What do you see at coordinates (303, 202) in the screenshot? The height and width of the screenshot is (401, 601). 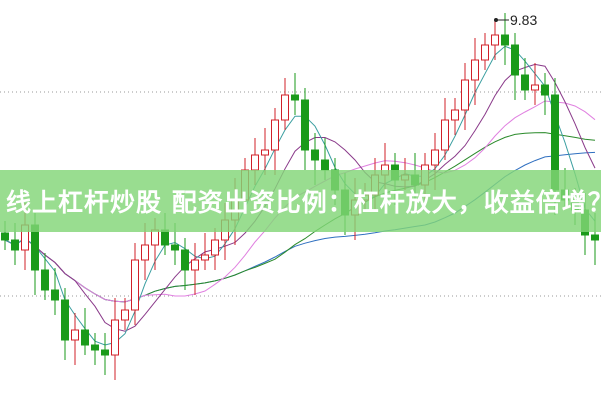 I see `title: 线上杠杆炒股 配资出资比例：杠杆放大，收益倍增？` at bounding box center [303, 202].